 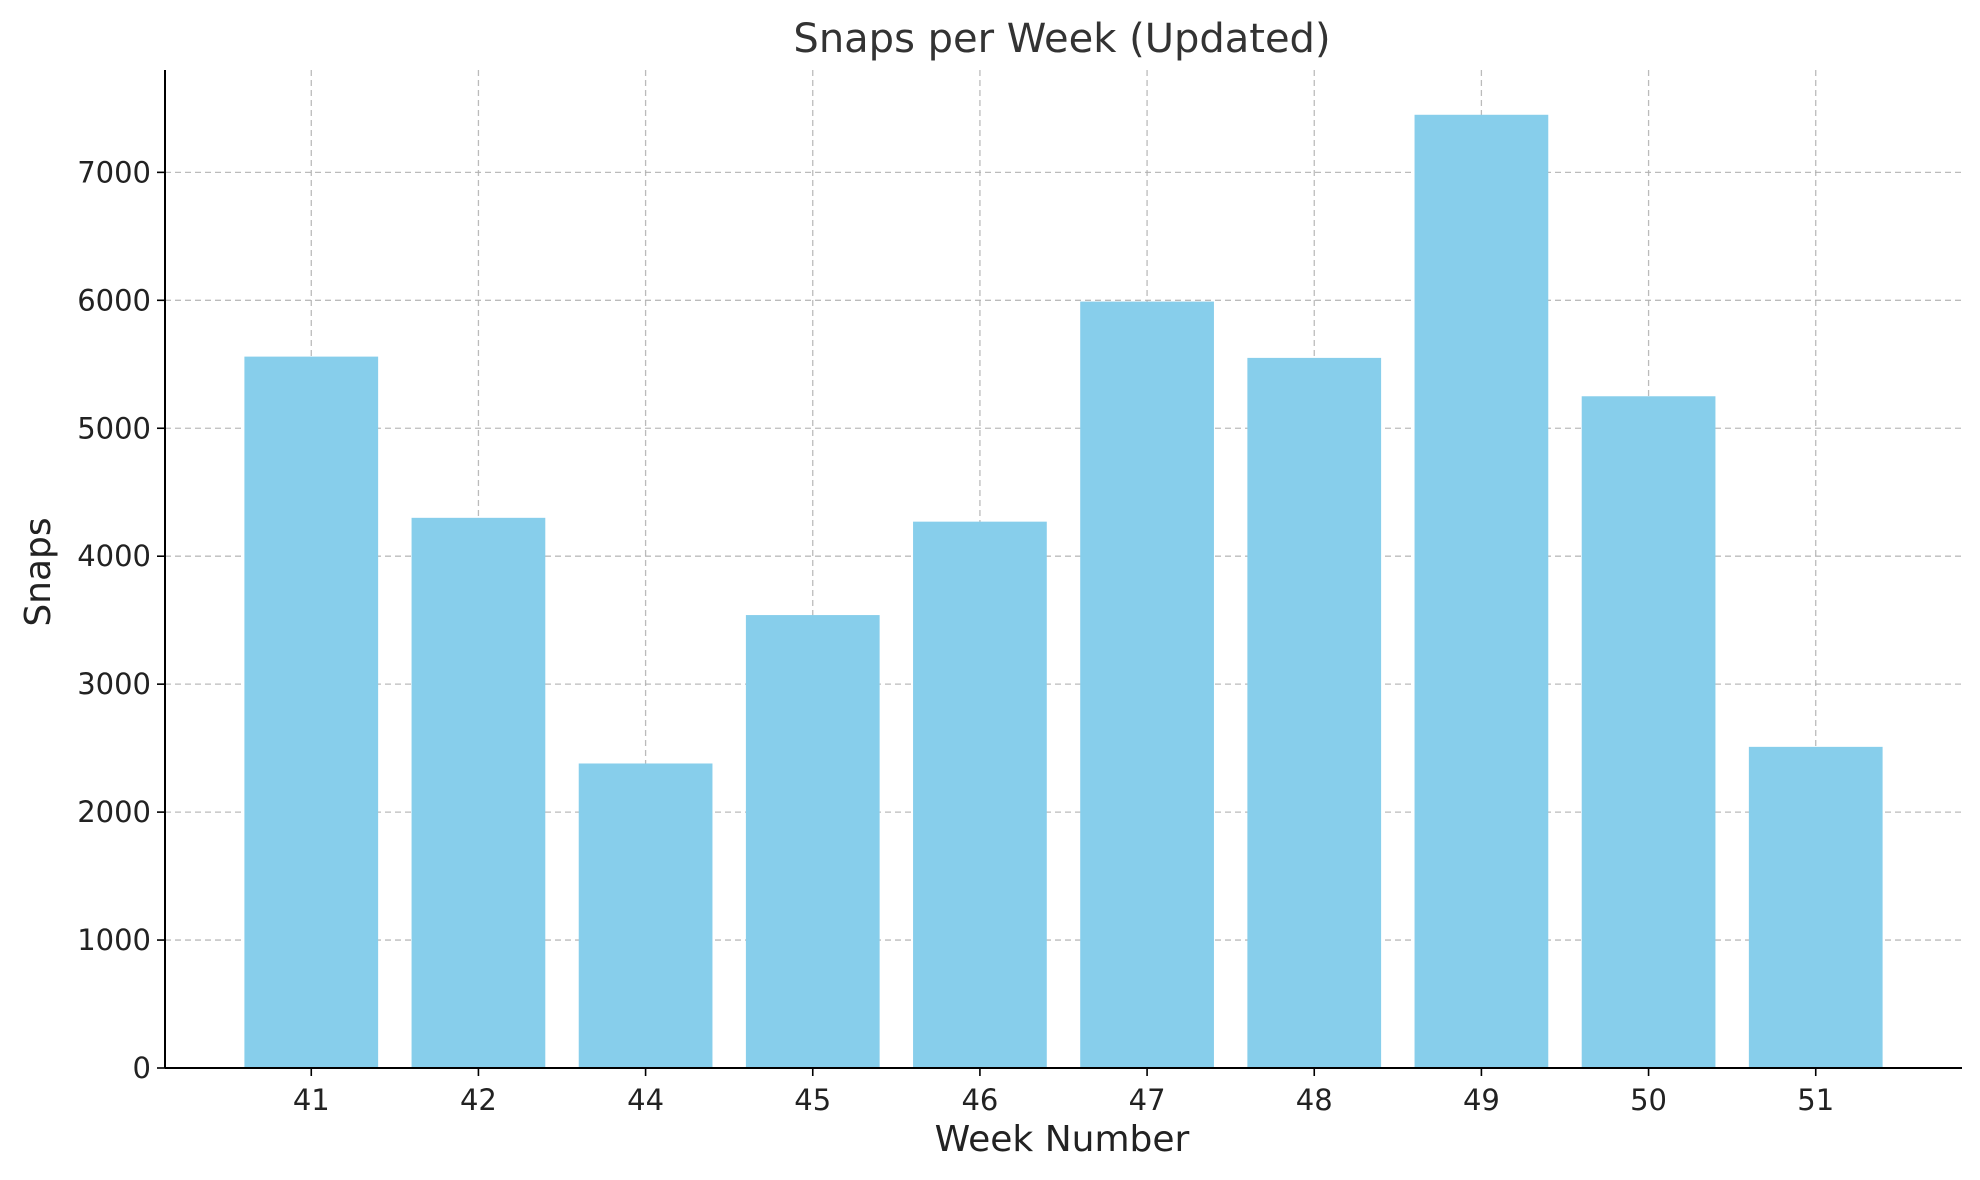 I want to click on y-tick-label: 0, so click(x=142, y=1068).